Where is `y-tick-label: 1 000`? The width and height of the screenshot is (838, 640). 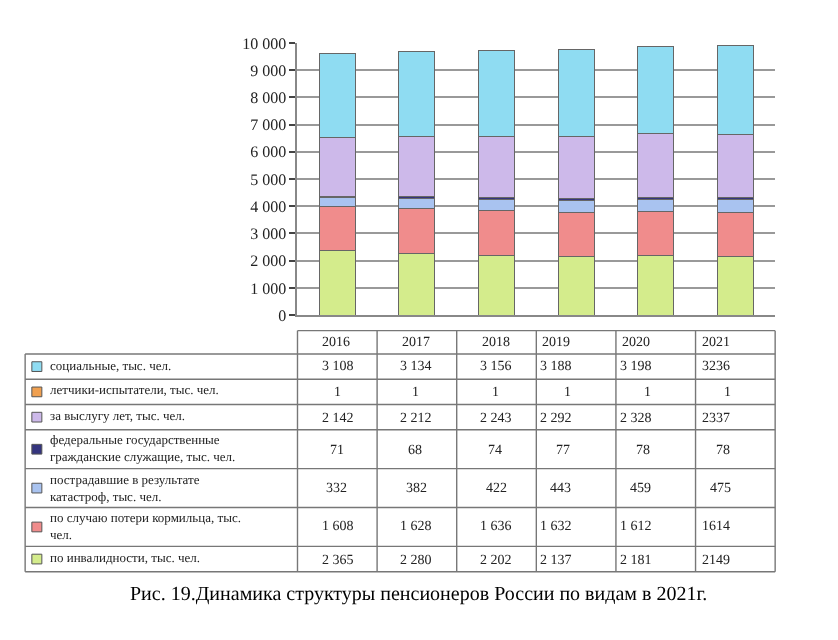 y-tick-label: 1 000 is located at coordinates (268, 288).